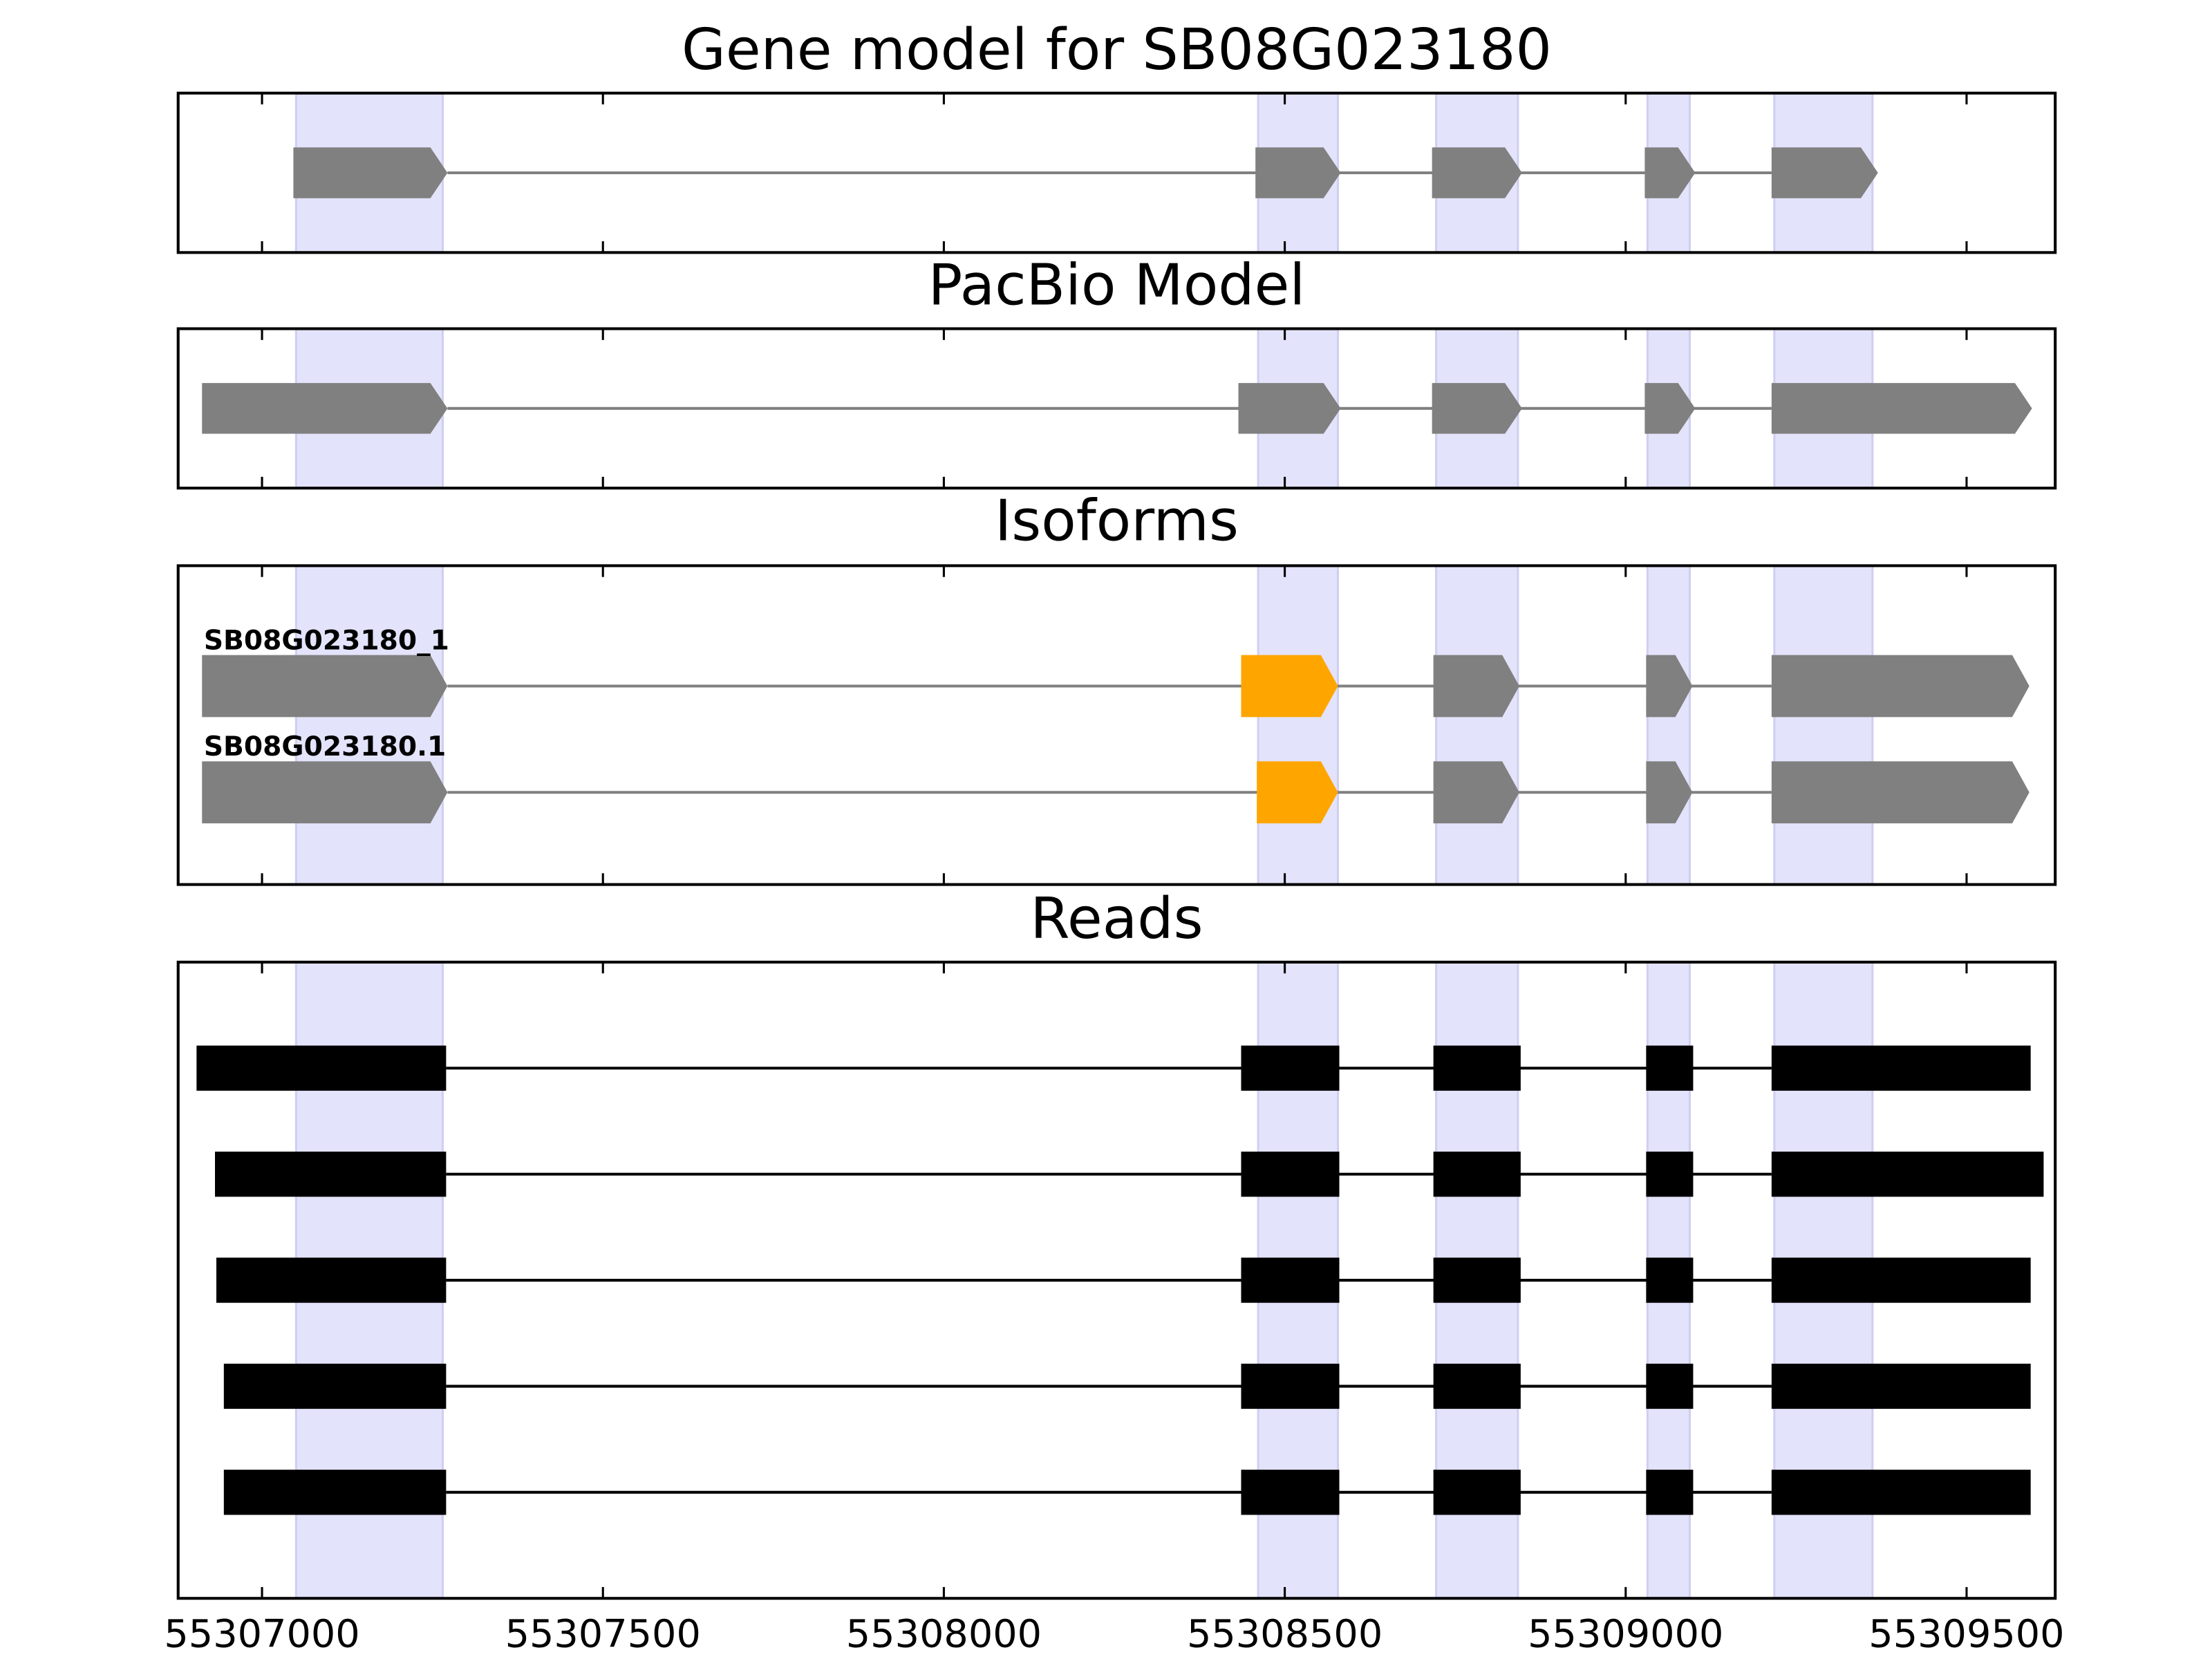 The height and width of the screenshot is (1659, 2212). I want to click on x-tick-label: 55309500, so click(1966, 1635).